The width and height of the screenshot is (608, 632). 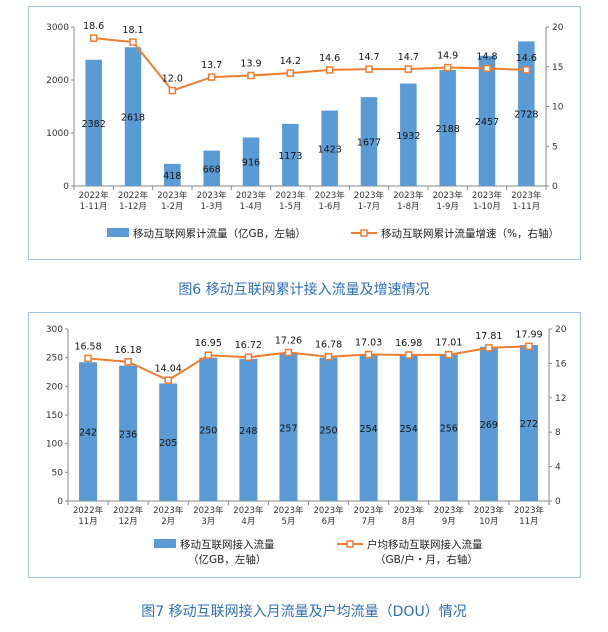 I want to click on bar-value-label: 236, so click(x=128, y=434).